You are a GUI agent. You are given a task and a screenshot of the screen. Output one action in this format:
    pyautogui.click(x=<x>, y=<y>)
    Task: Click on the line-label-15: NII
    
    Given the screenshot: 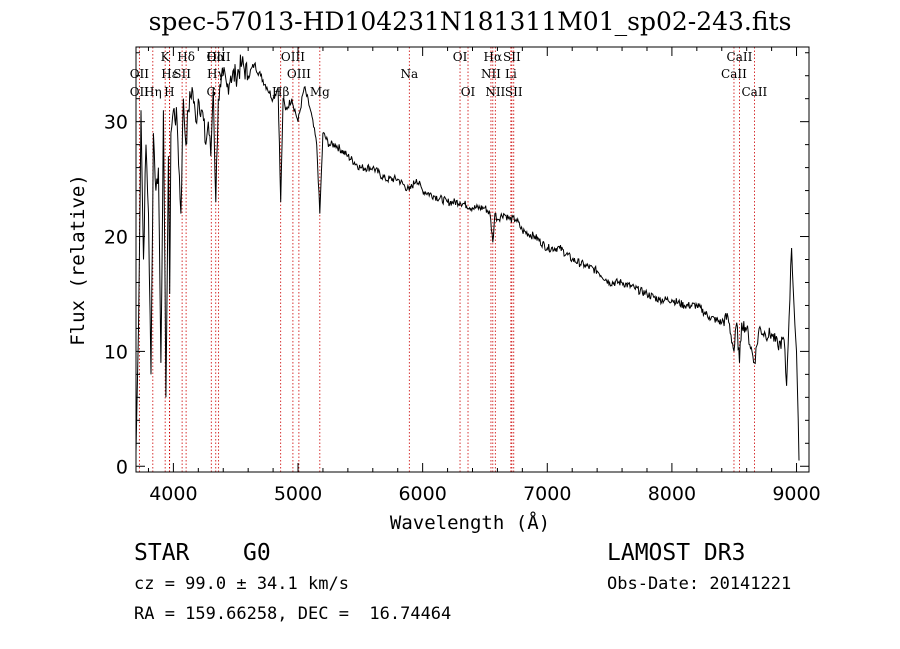 What is the action you would take?
    pyautogui.click(x=491, y=74)
    